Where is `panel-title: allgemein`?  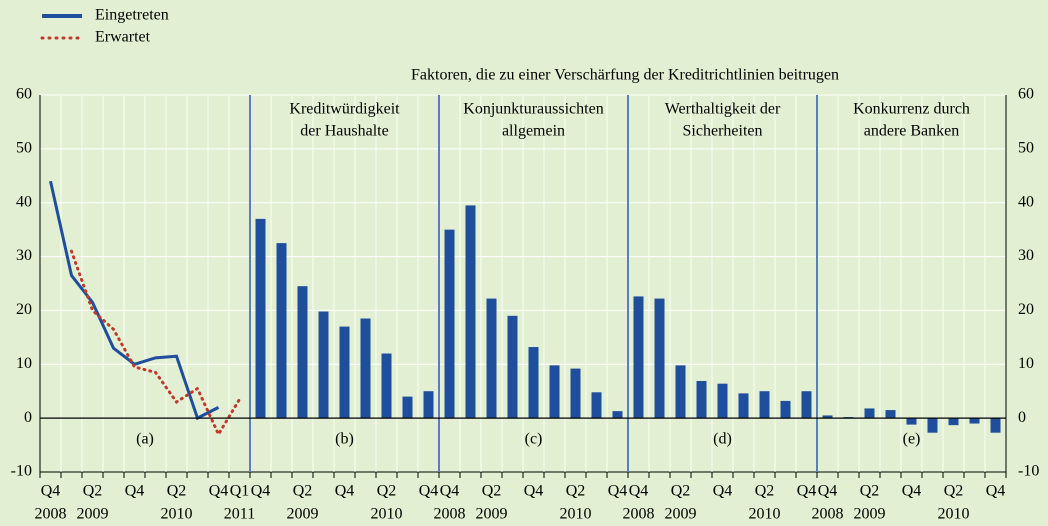 panel-title: allgemein is located at coordinates (533, 131).